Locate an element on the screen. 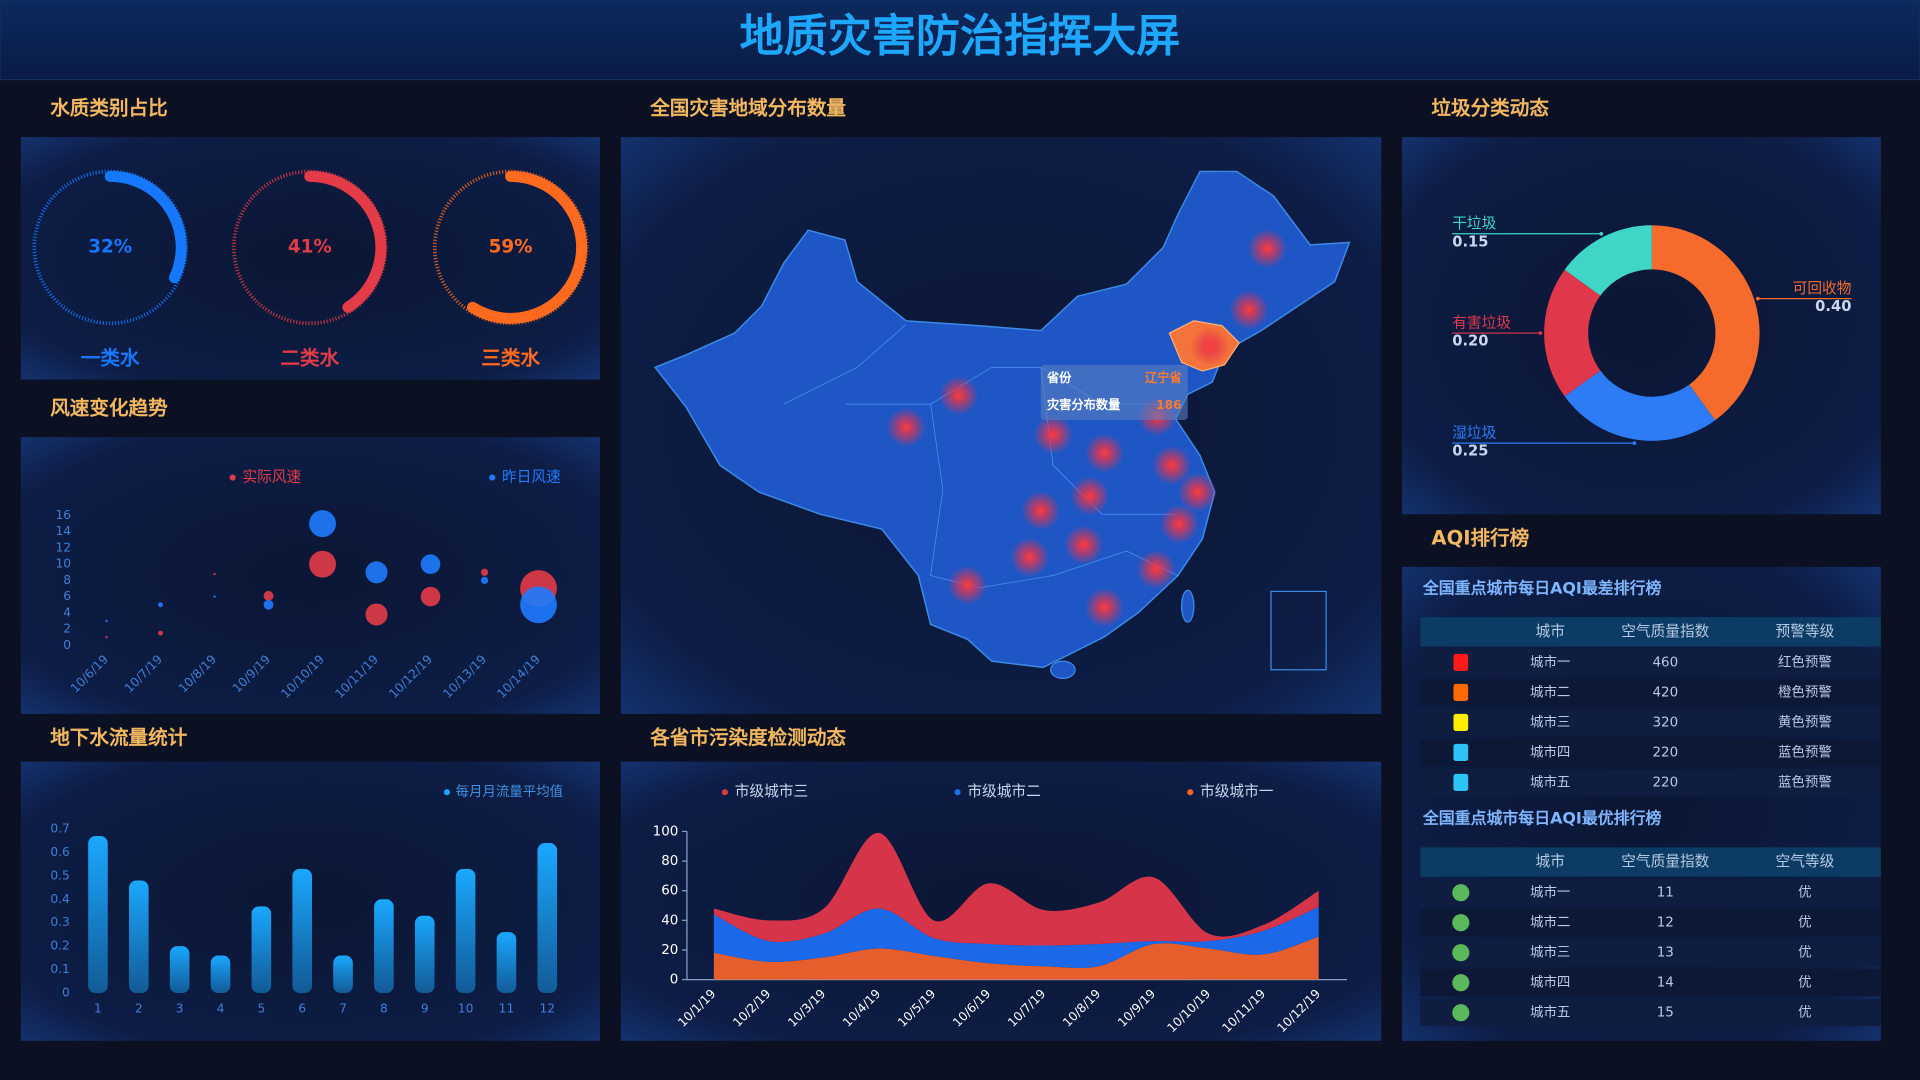 This screenshot has width=1920, height=1080. y-tick-label: 100 is located at coordinates (666, 831).